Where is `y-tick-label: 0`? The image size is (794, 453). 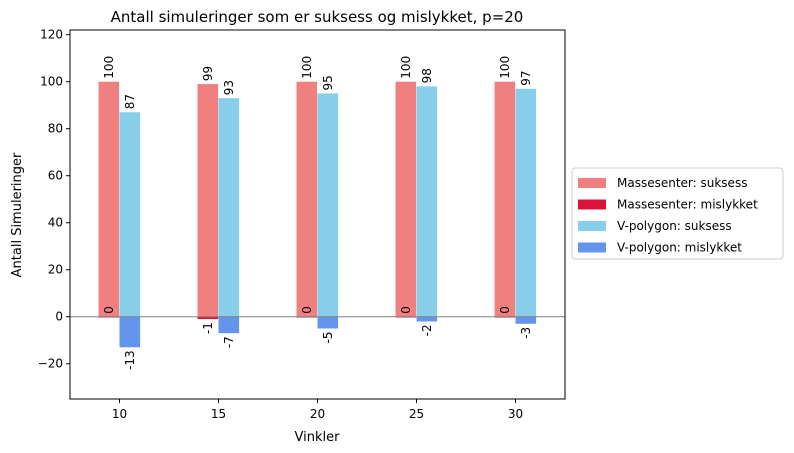 y-tick-label: 0 is located at coordinates (59, 317).